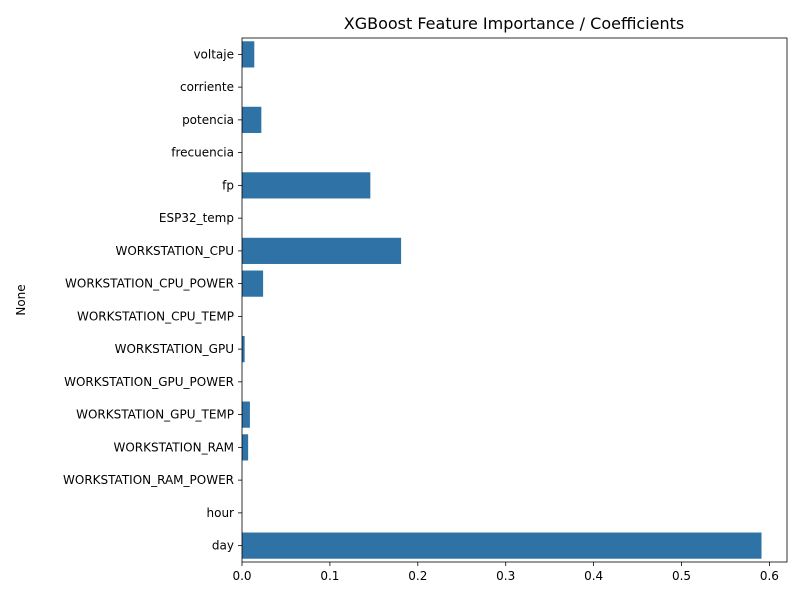 This screenshot has height=600, width=800. What do you see at coordinates (175, 251) in the screenshot?
I see `y-tick-label: WORKSTATION_CPU` at bounding box center [175, 251].